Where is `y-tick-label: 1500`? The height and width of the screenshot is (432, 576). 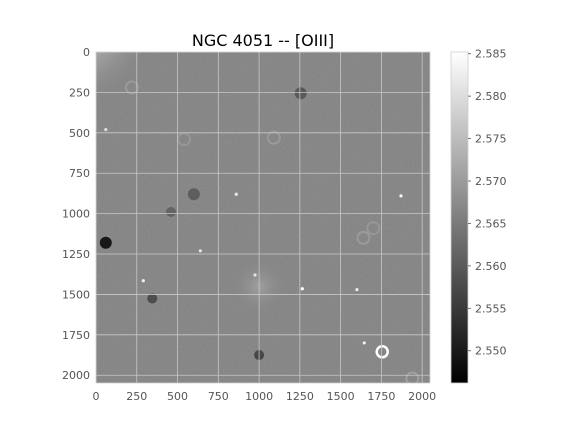 y-tick-label: 1500 is located at coordinates (76, 294).